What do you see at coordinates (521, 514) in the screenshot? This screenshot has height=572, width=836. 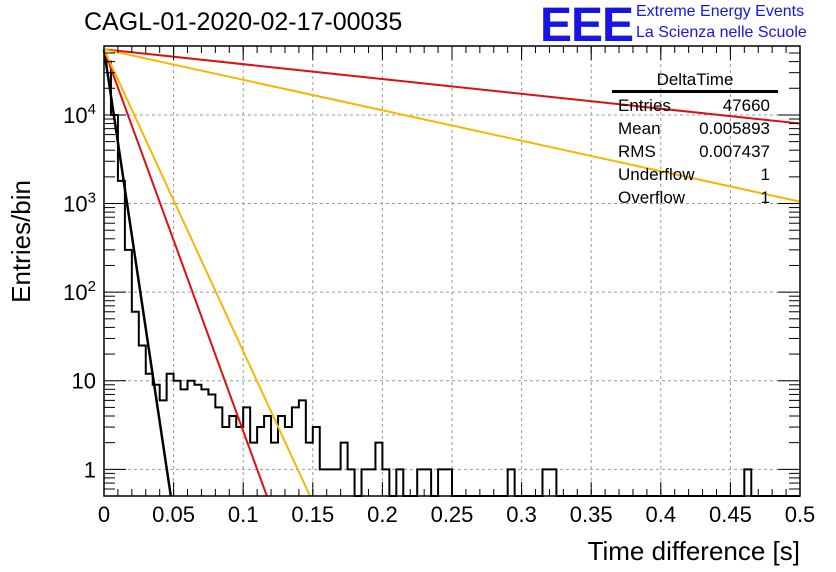 I see `x-tick-label: 0.3` at bounding box center [521, 514].